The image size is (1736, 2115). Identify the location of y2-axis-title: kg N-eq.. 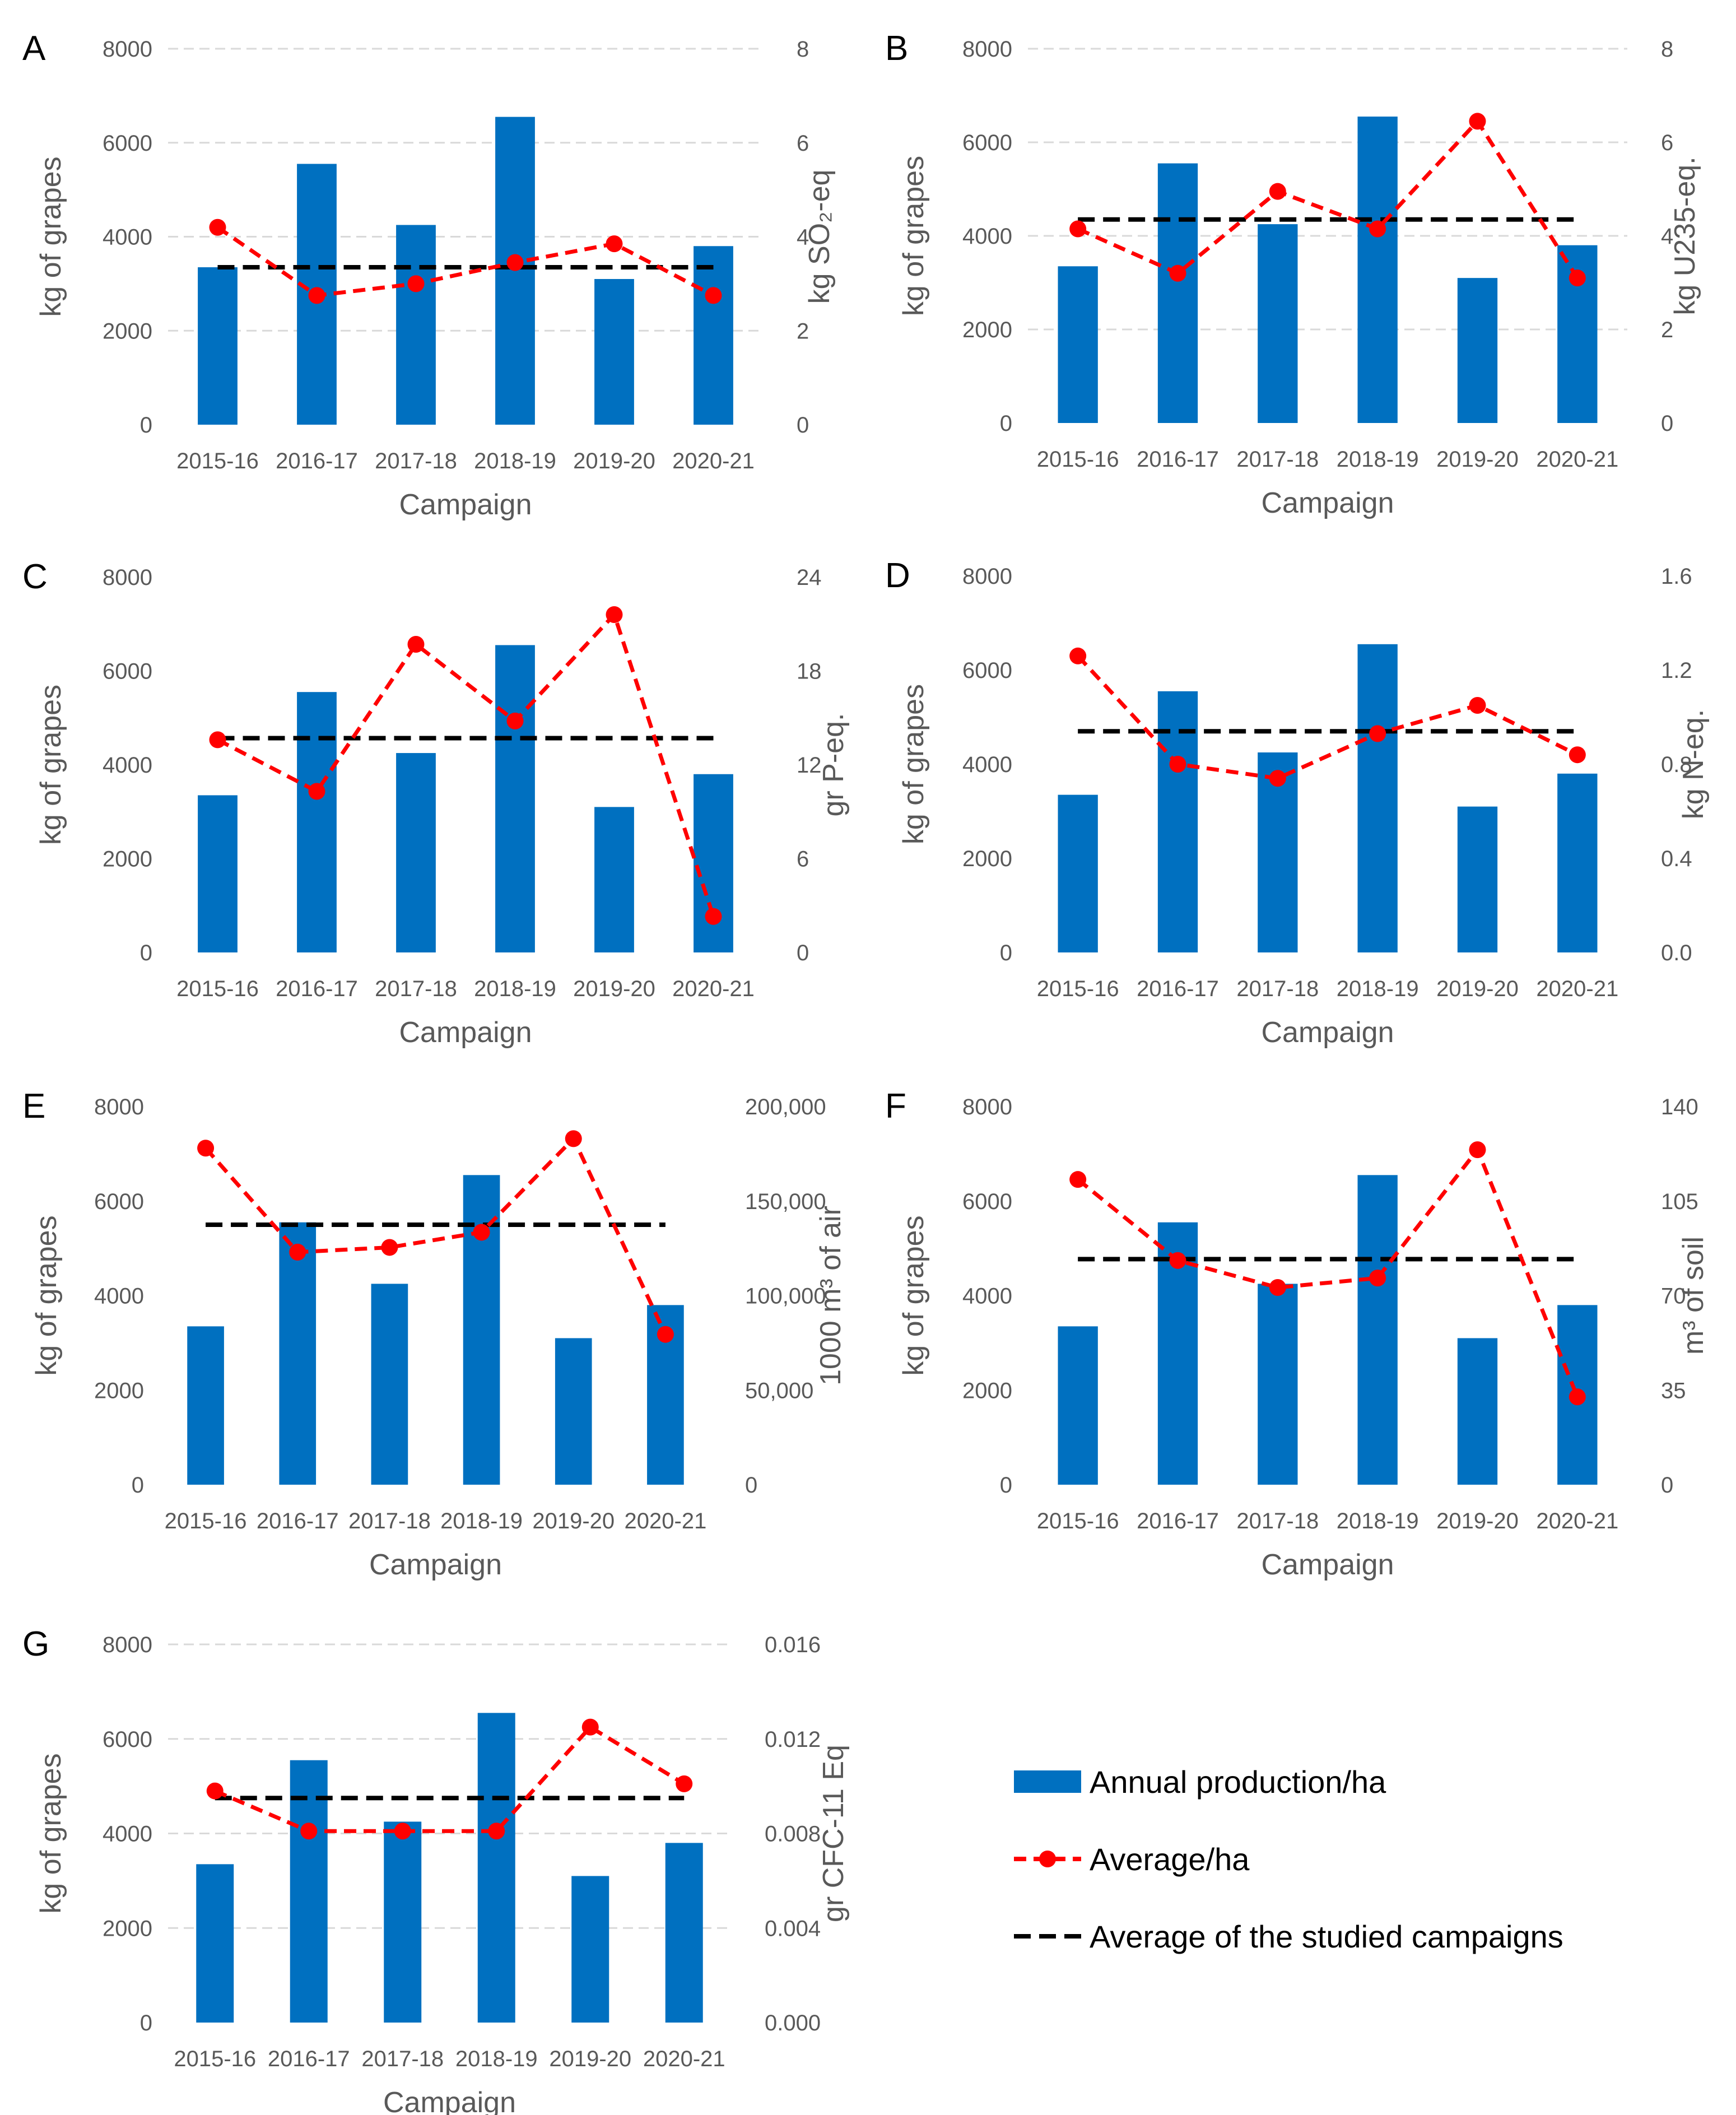
(1693, 764).